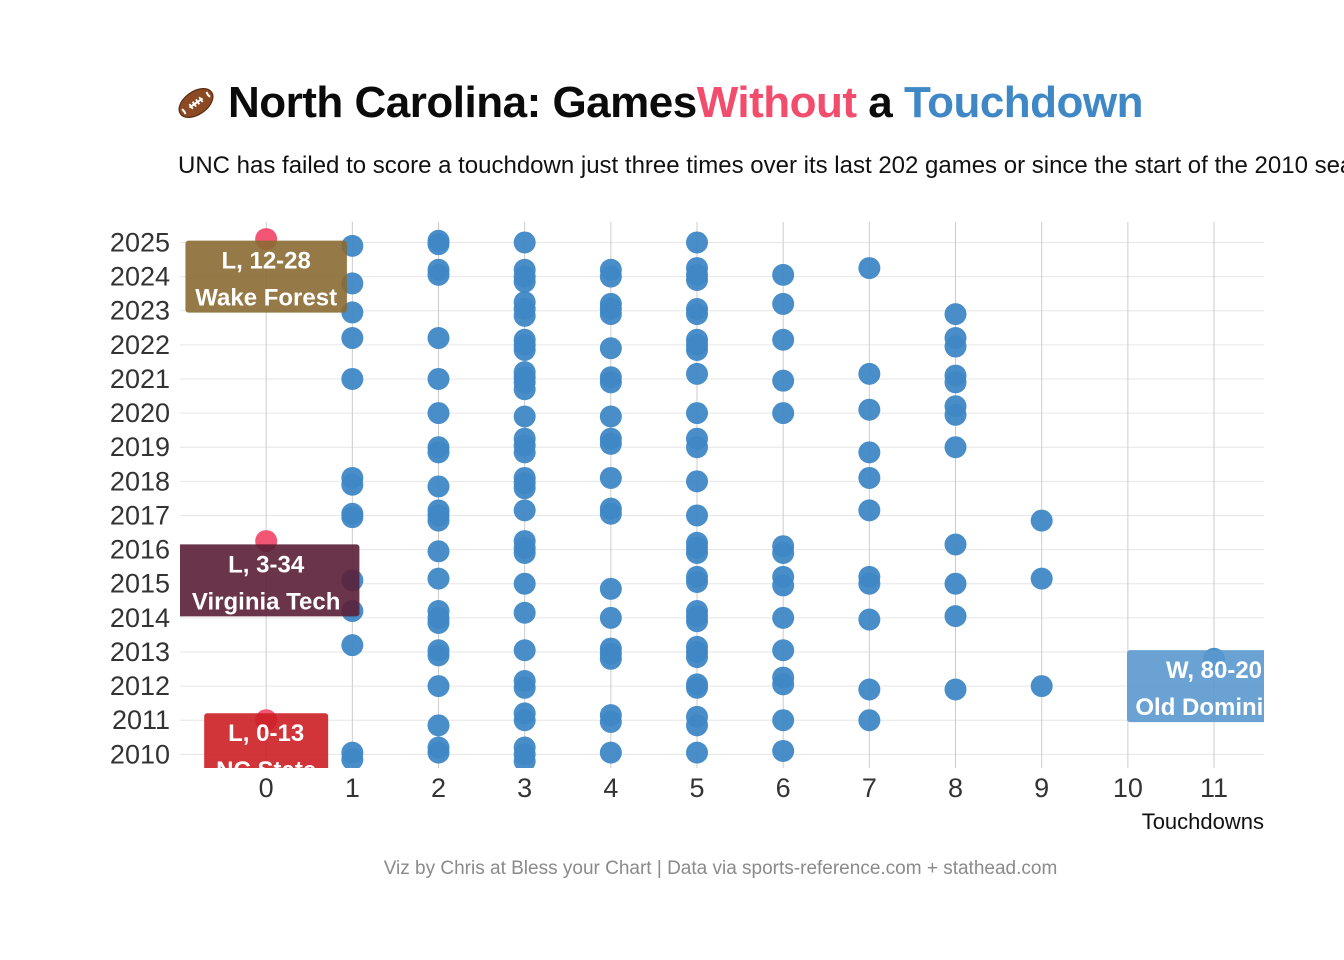 Image resolution: width=1344 pixels, height=960 pixels. What do you see at coordinates (610, 788) in the screenshot?
I see `x-tick-label-4: 4` at bounding box center [610, 788].